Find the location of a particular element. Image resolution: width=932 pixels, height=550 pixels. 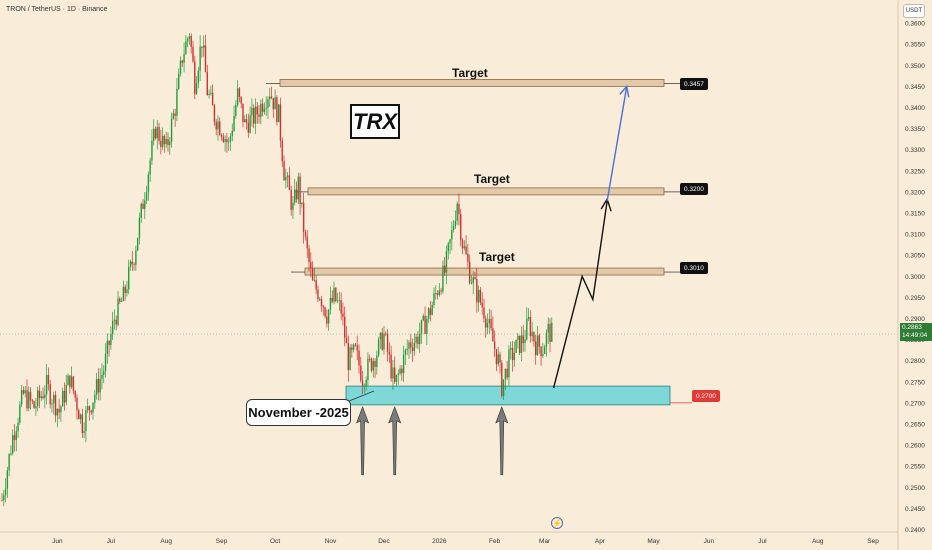

x-tick-label: Mar is located at coordinates (545, 541).